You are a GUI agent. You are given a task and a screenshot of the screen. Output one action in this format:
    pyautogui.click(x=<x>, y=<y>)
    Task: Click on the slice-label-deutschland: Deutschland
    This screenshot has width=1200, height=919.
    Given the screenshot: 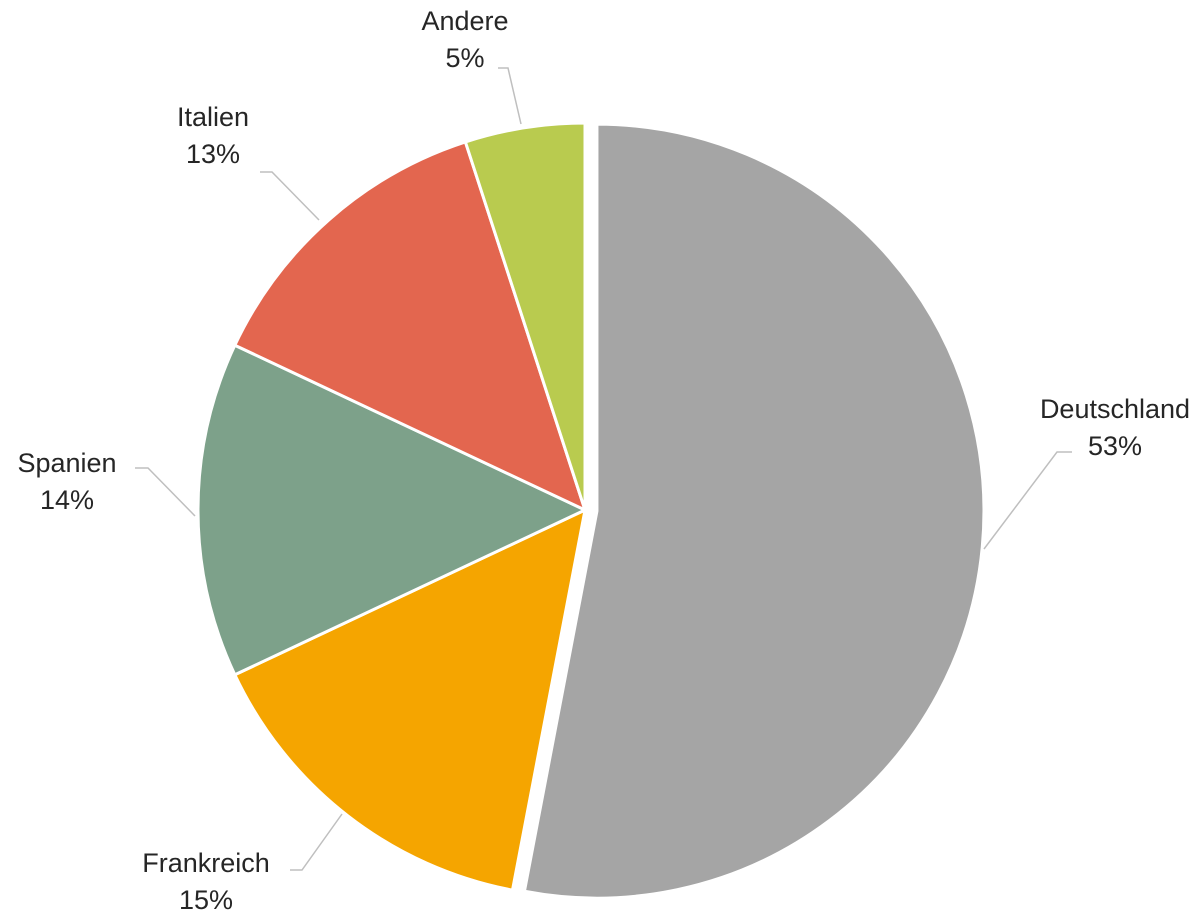 What is the action you would take?
    pyautogui.click(x=1115, y=409)
    